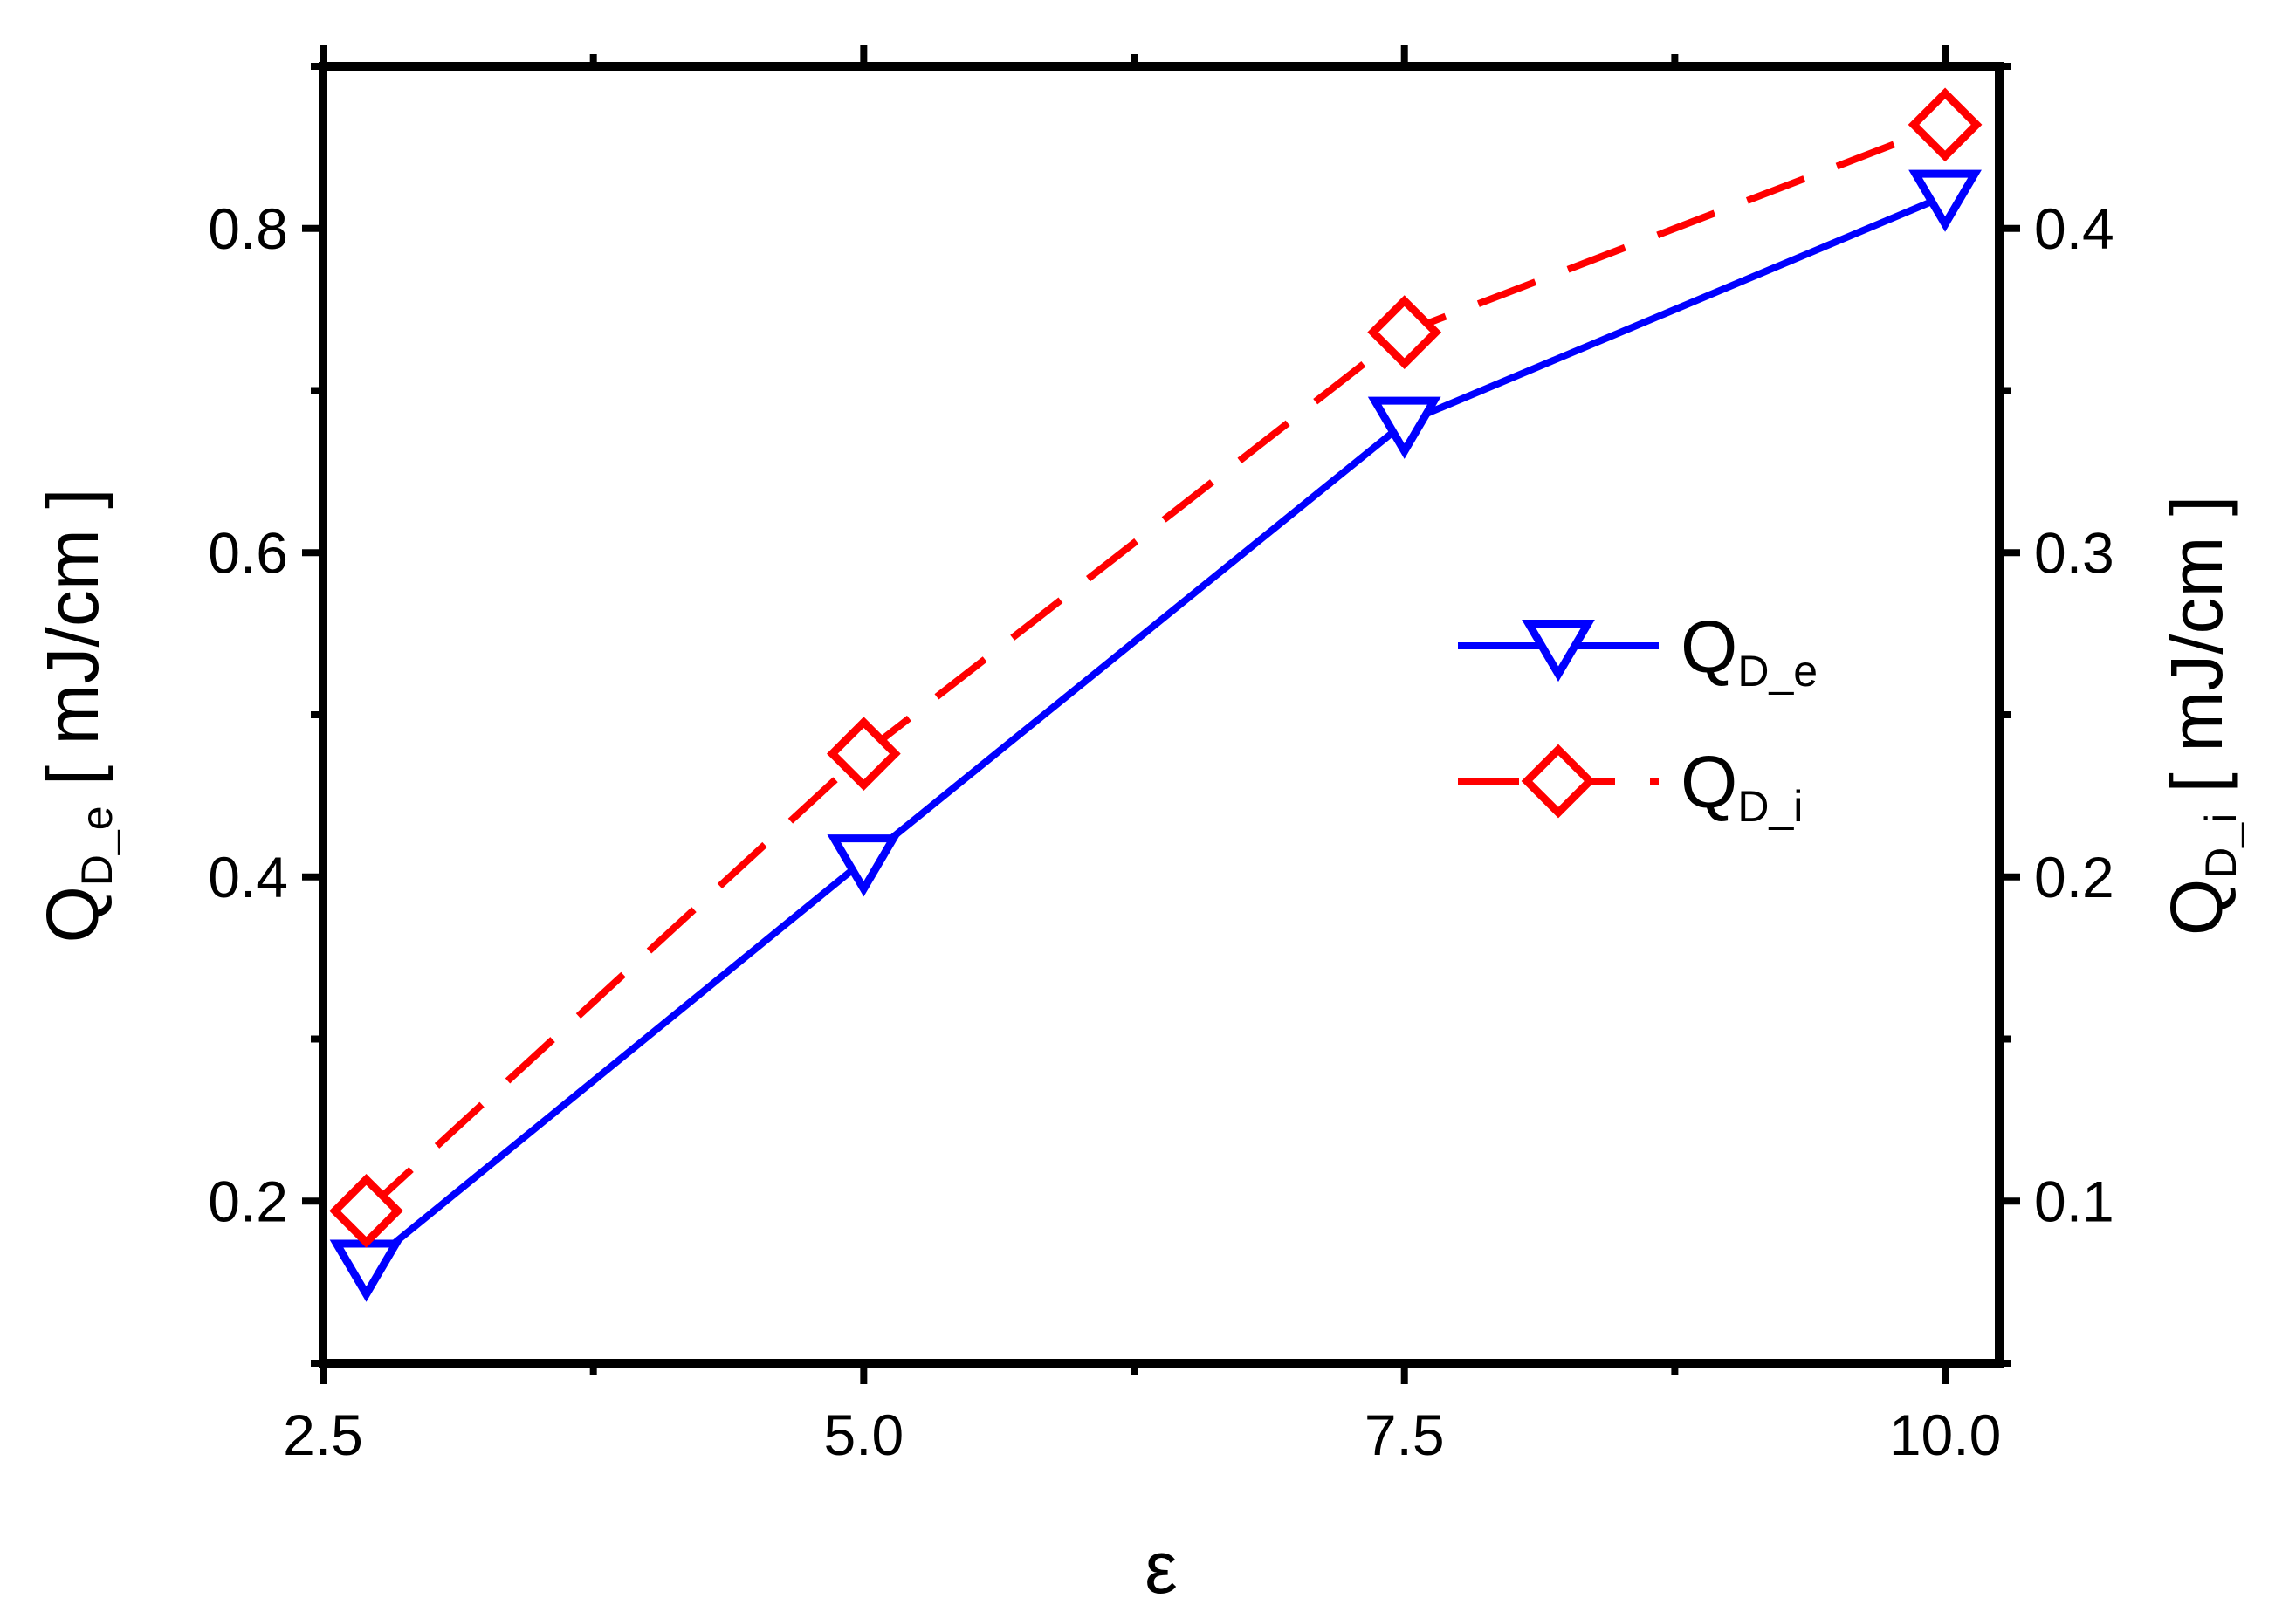 The width and height of the screenshot is (2296, 1605). What do you see at coordinates (2196, 907) in the screenshot?
I see `y-right-title-main: Q` at bounding box center [2196, 907].